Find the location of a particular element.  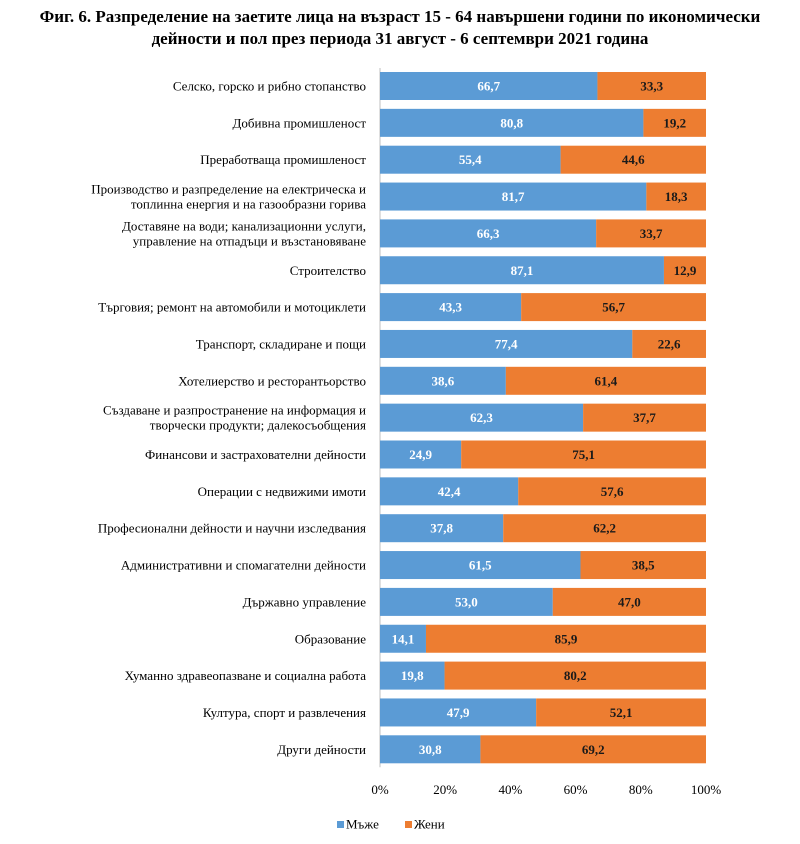

category-label: Други дейности is located at coordinates (321, 749).